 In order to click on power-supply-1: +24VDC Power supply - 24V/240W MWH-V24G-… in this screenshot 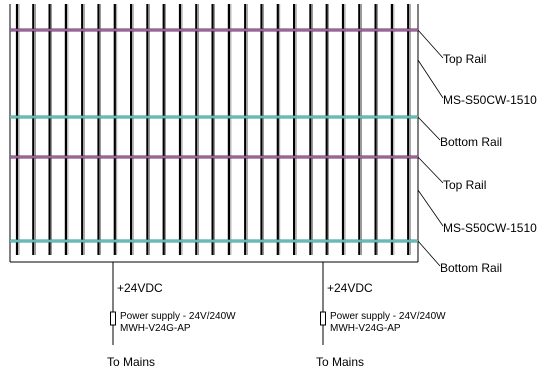, I will do `click(171, 315)`.